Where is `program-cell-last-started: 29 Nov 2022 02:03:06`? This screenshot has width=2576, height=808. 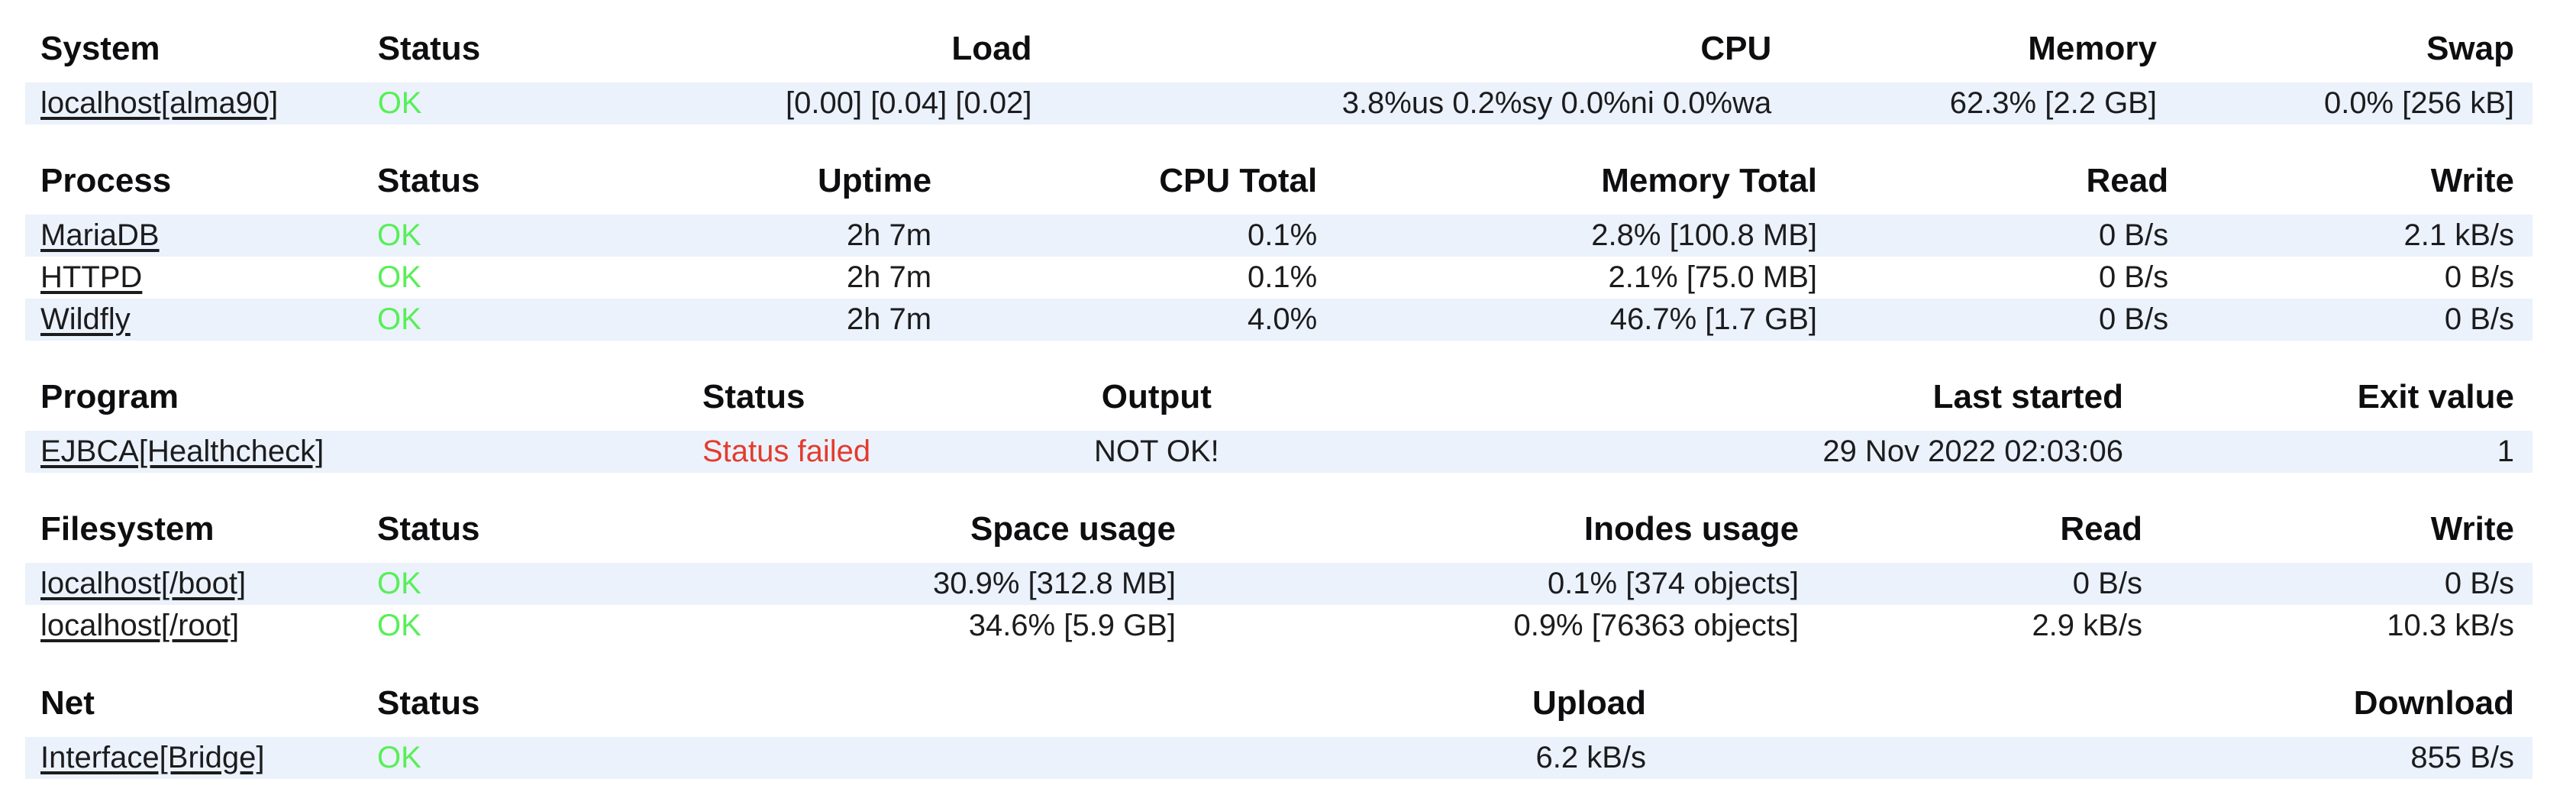 program-cell-last-started: 29 Nov 2022 02:03:06 is located at coordinates (1773, 452).